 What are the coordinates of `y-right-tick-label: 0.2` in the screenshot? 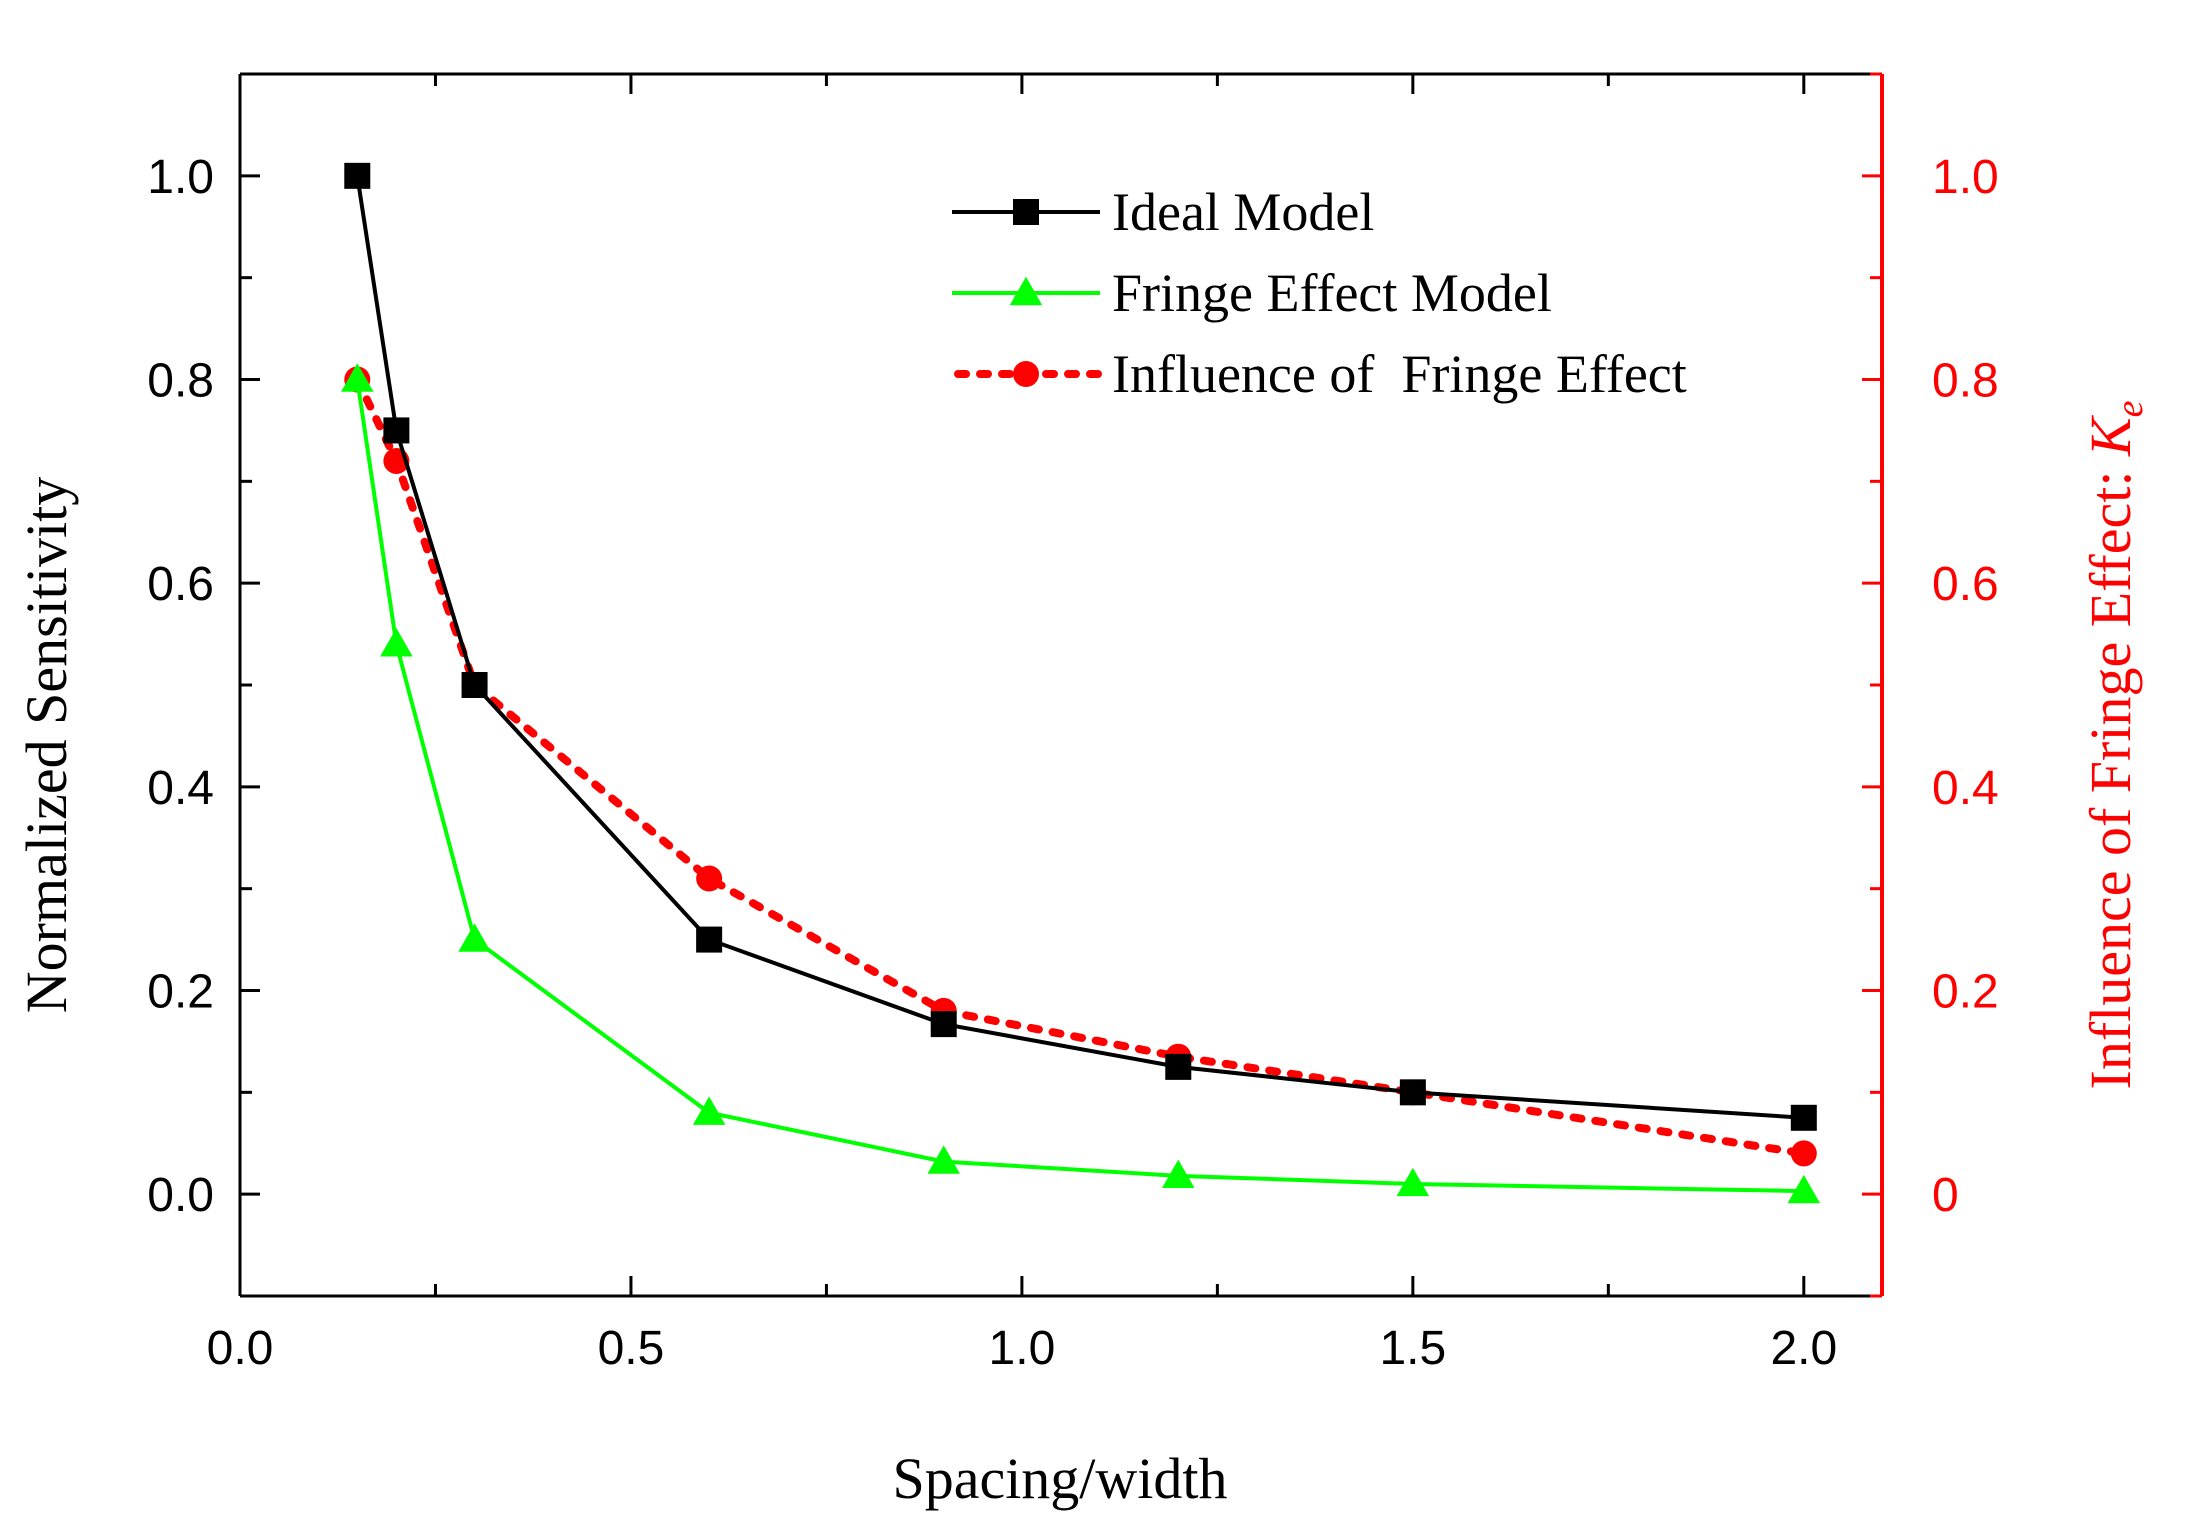 It's located at (1965, 992).